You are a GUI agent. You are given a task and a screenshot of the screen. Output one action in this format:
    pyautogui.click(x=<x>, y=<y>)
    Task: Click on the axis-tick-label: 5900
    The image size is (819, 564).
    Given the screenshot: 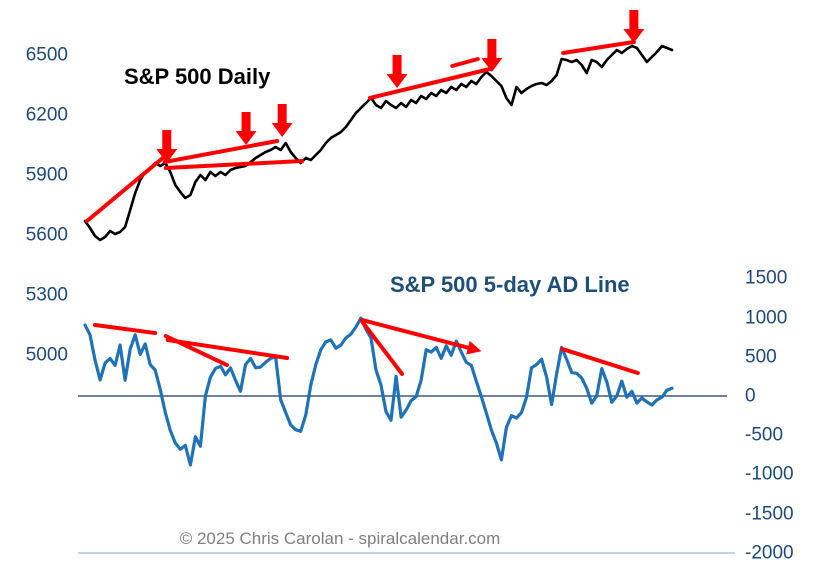 What is the action you would take?
    pyautogui.click(x=46, y=175)
    